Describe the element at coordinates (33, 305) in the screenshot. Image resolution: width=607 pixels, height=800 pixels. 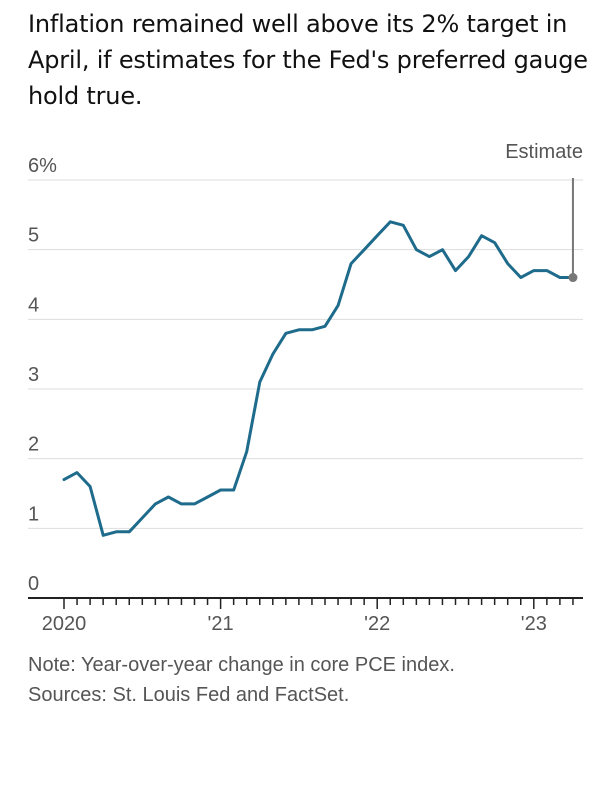
I see `y-tick-label: 4` at that location.